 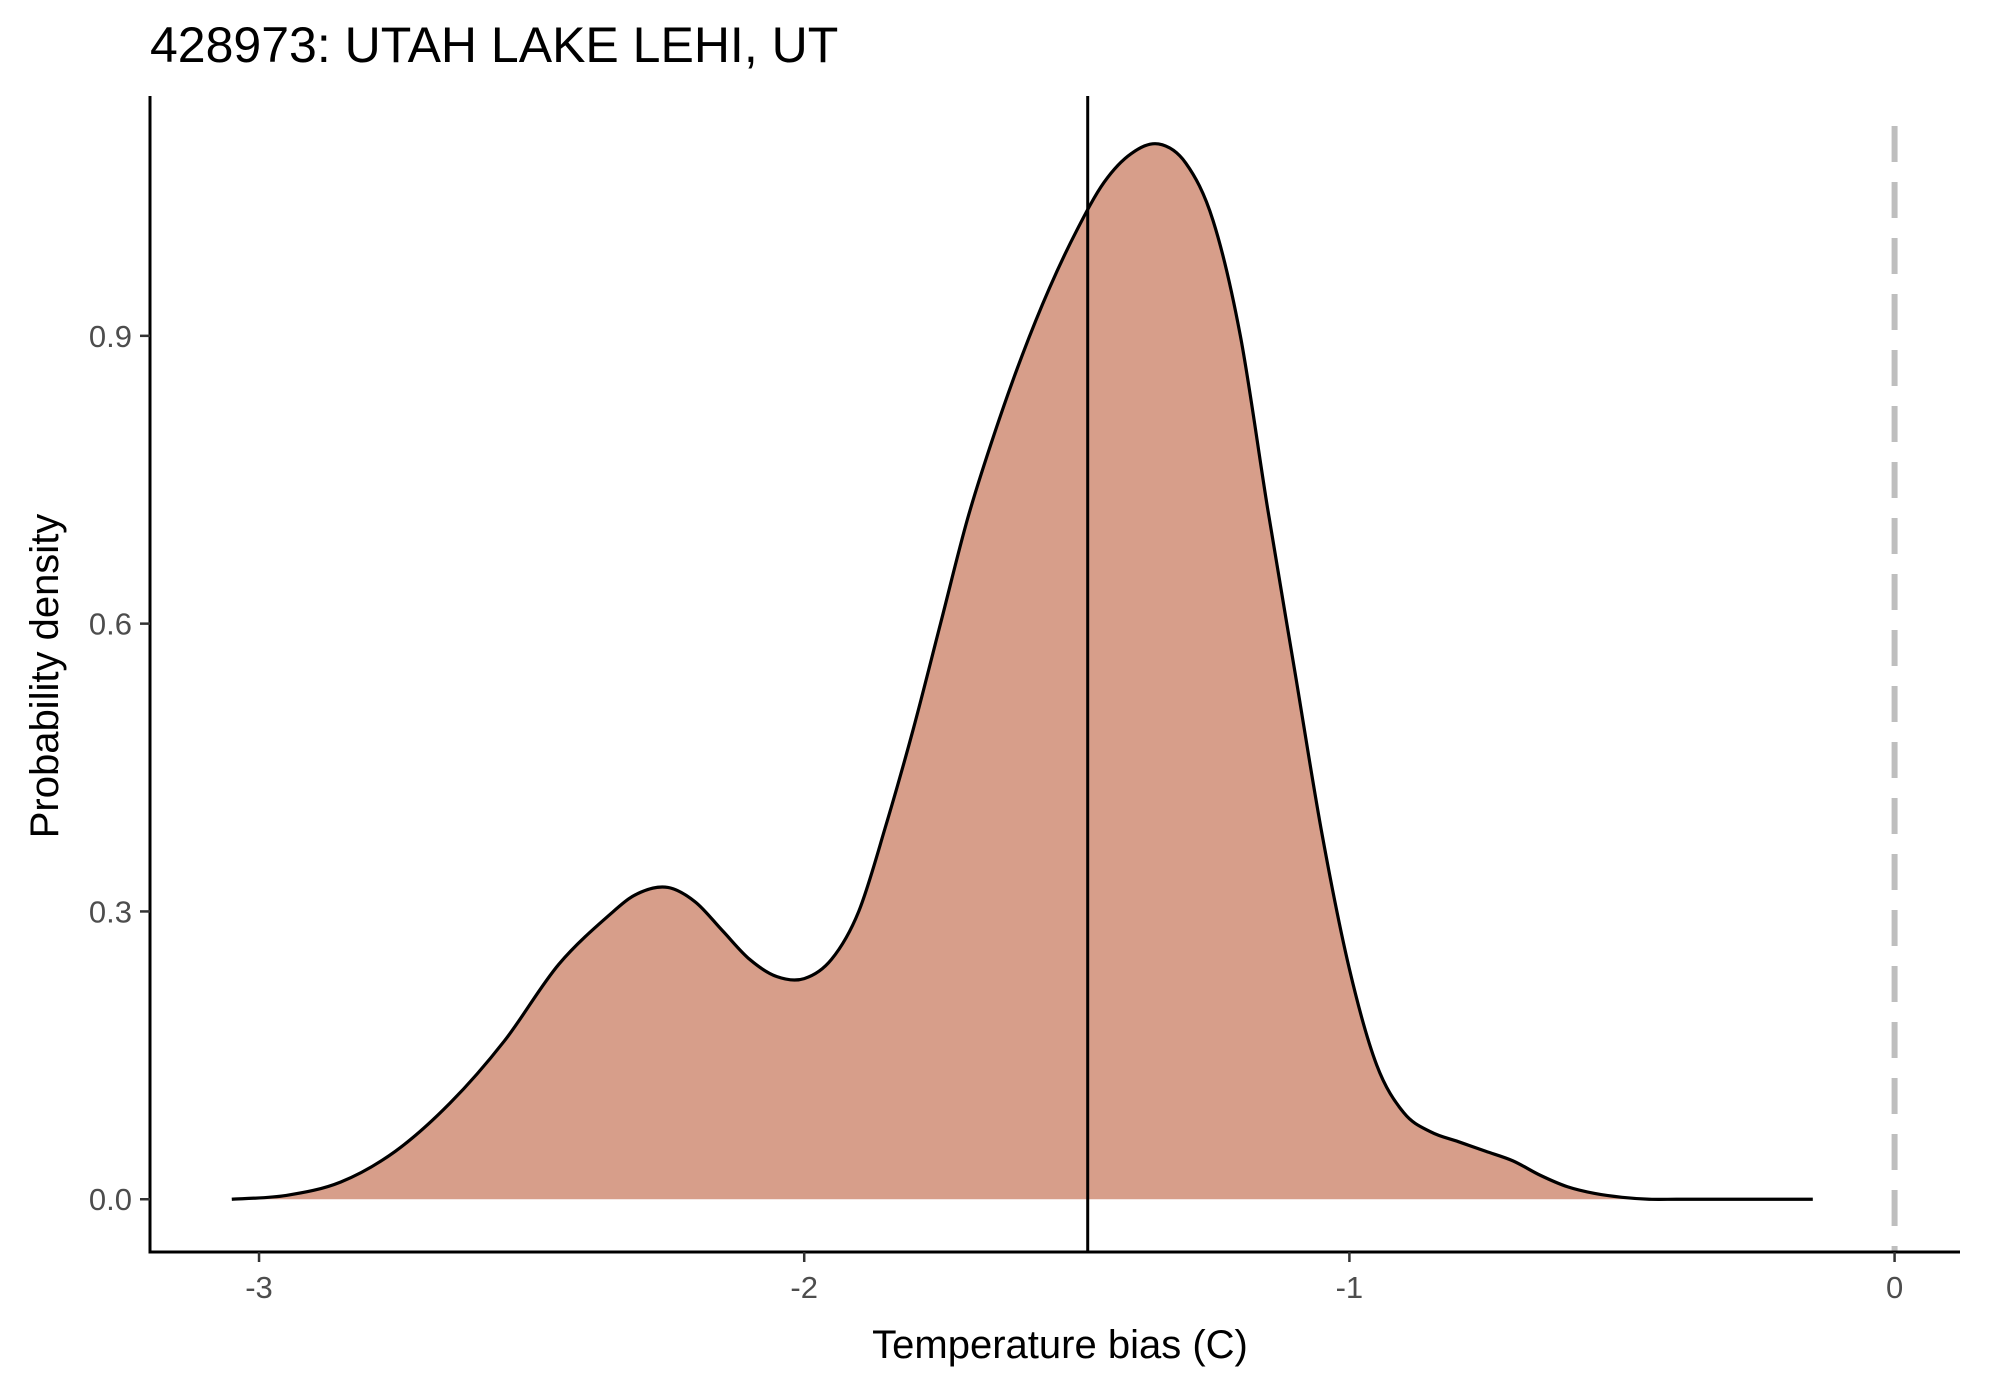 I want to click on y-tick-label: 0.6, so click(x=110, y=624).